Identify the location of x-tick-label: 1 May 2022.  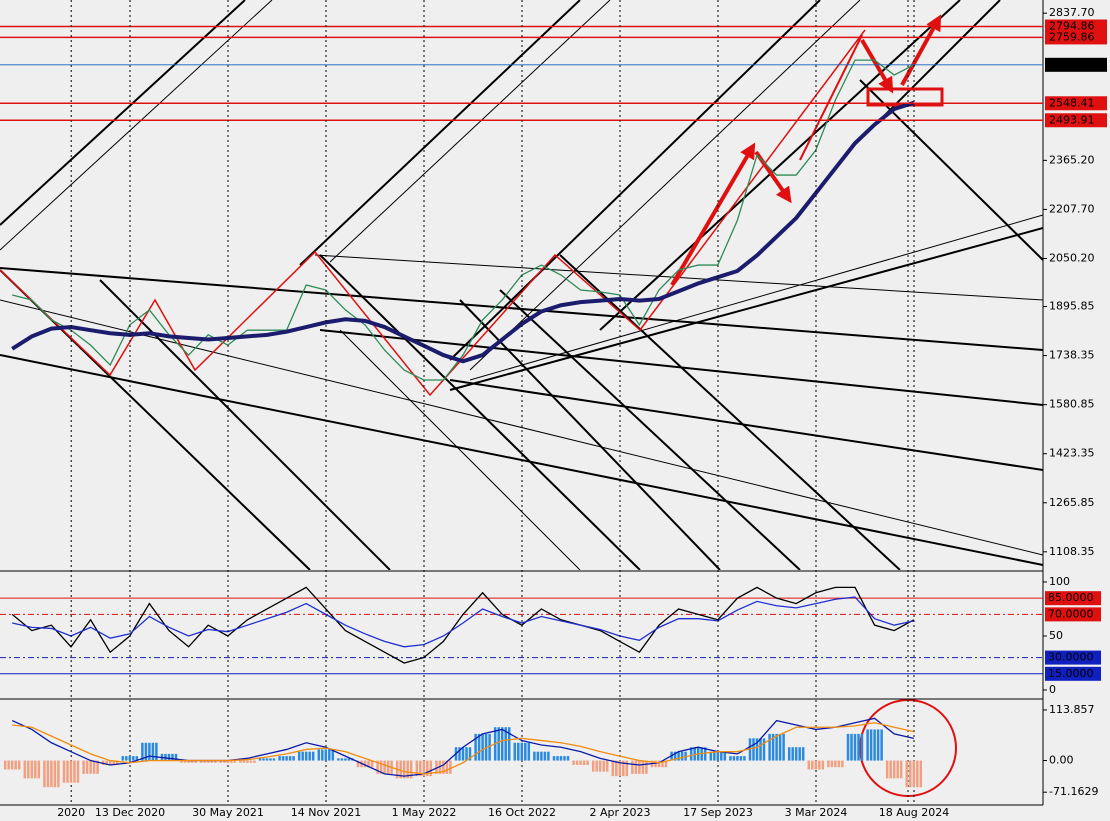
(424, 812).